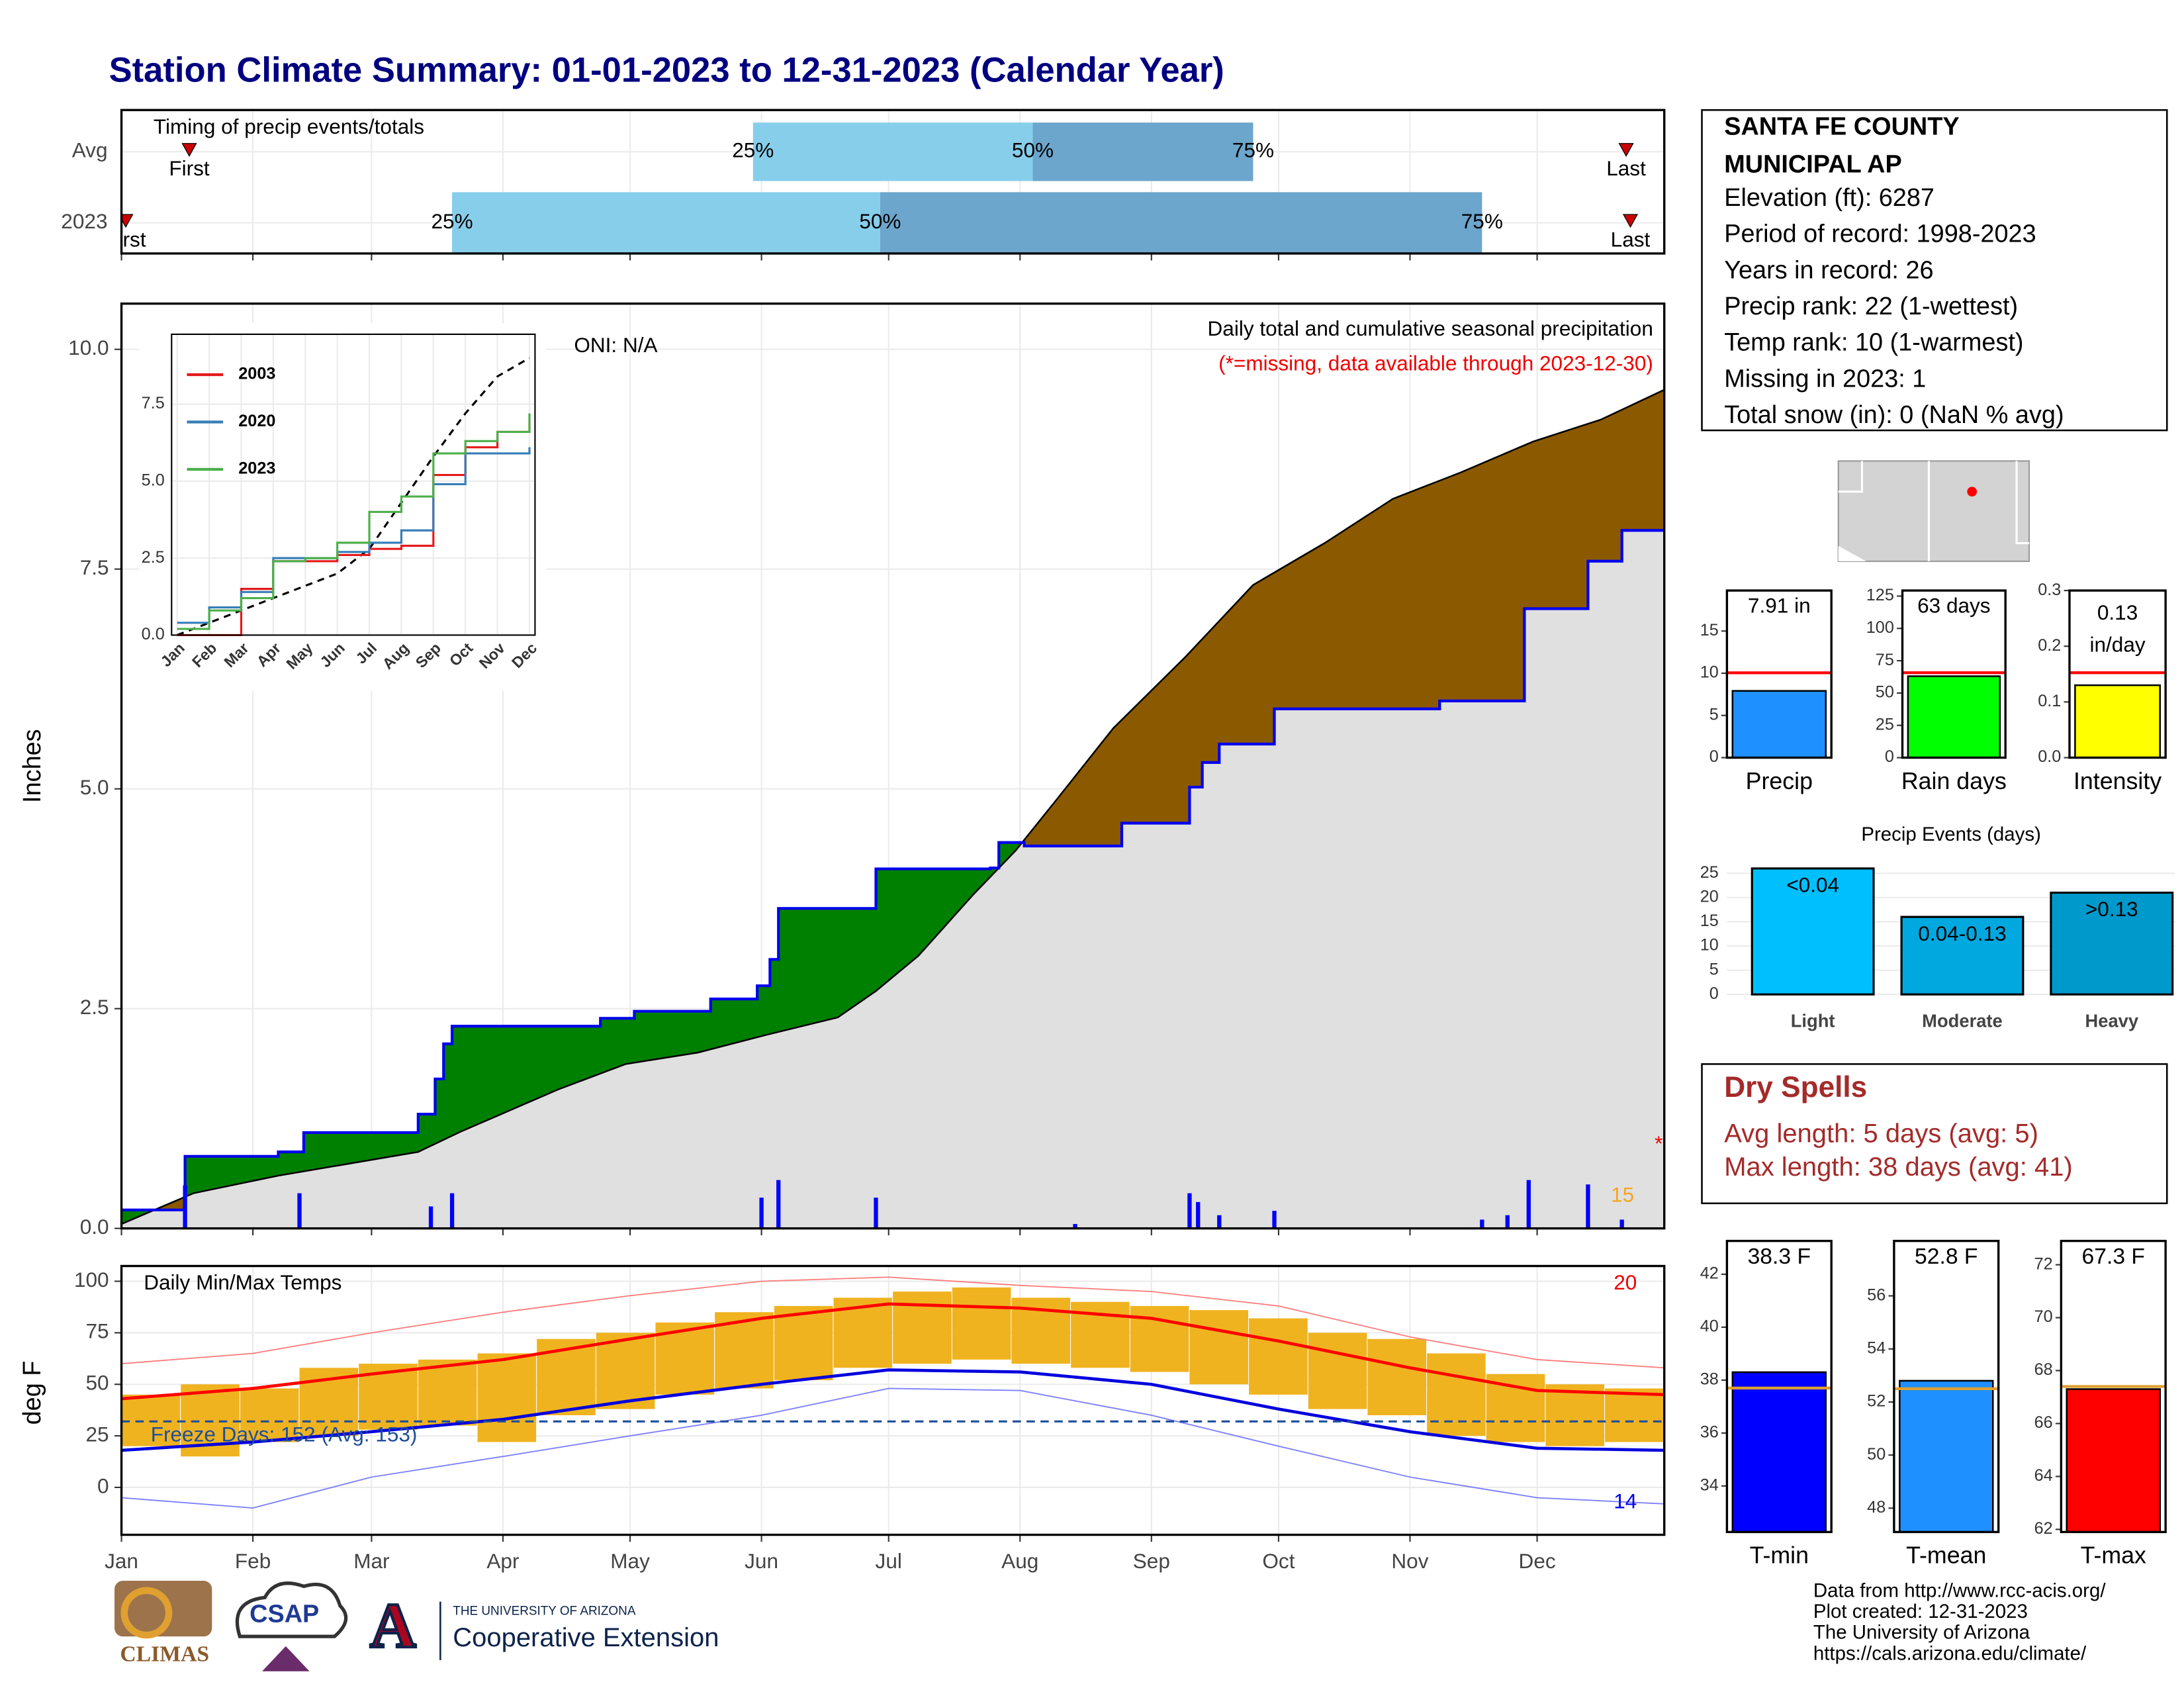 Image resolution: width=2184 pixels, height=1688 pixels. What do you see at coordinates (1881, 1133) in the screenshot?
I see `dry-spells-line: Avg length: 5 days (avg: 5)` at bounding box center [1881, 1133].